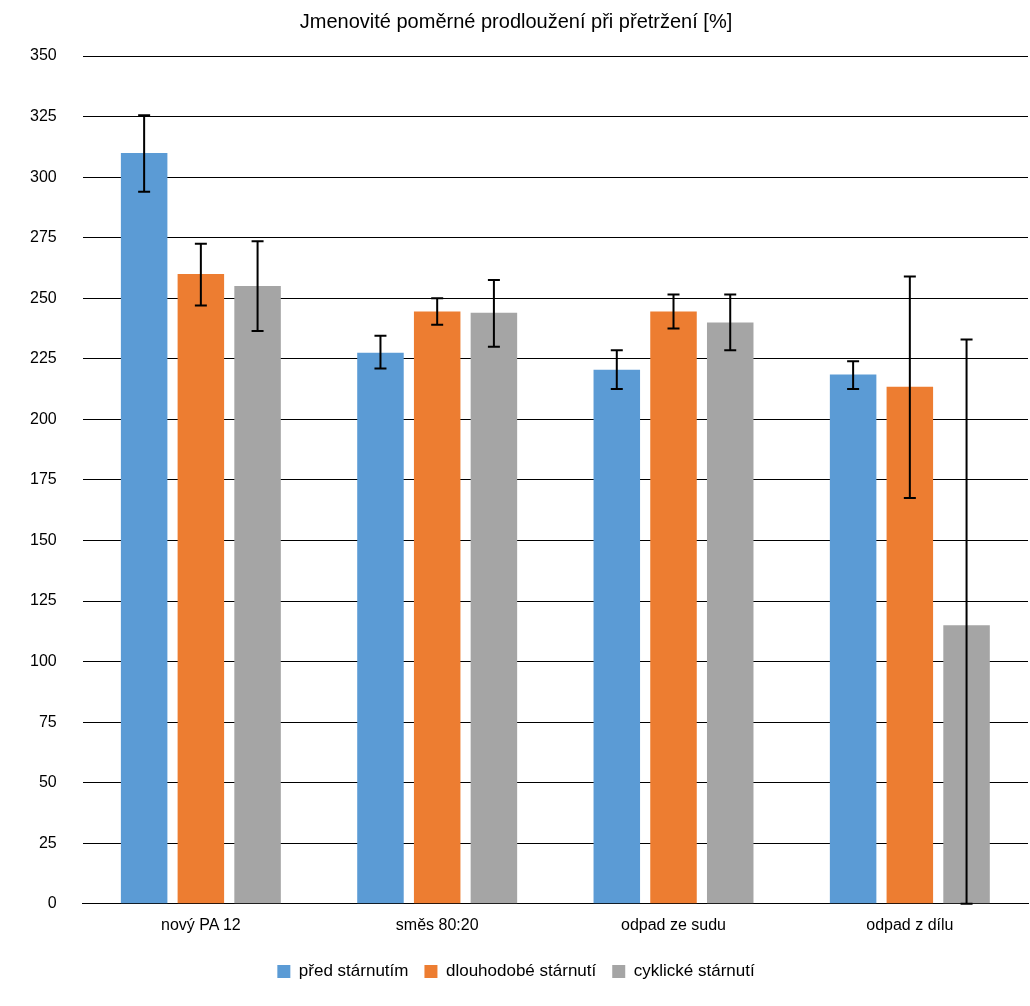 This screenshot has width=1030, height=1006. I want to click on y-tick-label: 325, so click(43, 115).